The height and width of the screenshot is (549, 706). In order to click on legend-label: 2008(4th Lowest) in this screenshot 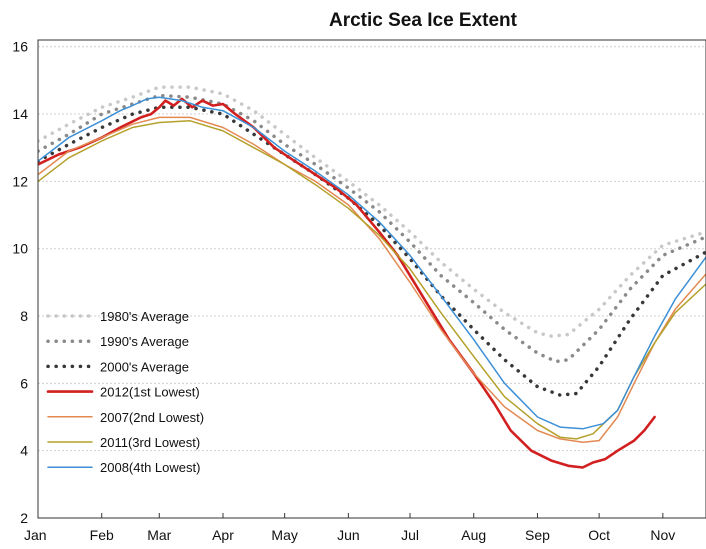, I will do `click(150, 467)`.